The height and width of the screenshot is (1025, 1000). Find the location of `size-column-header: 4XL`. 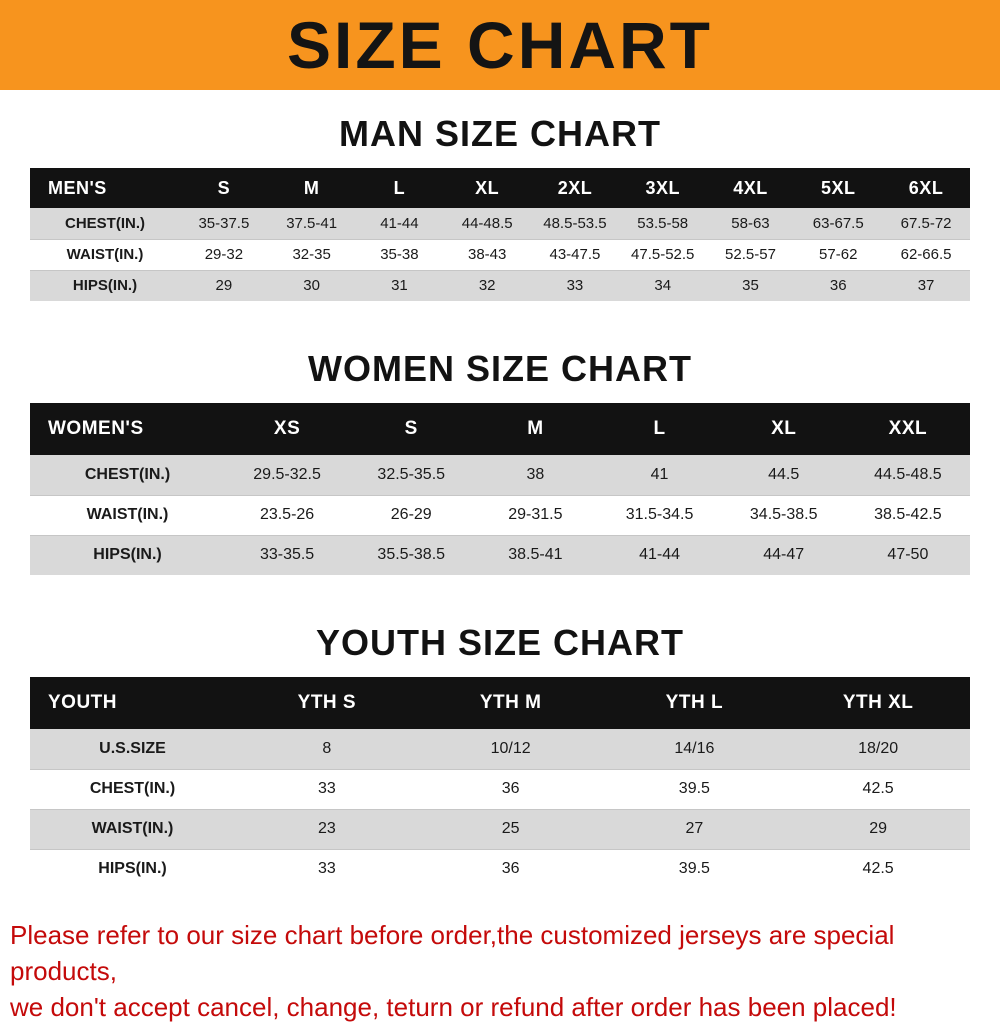

size-column-header: 4XL is located at coordinates (750, 188).